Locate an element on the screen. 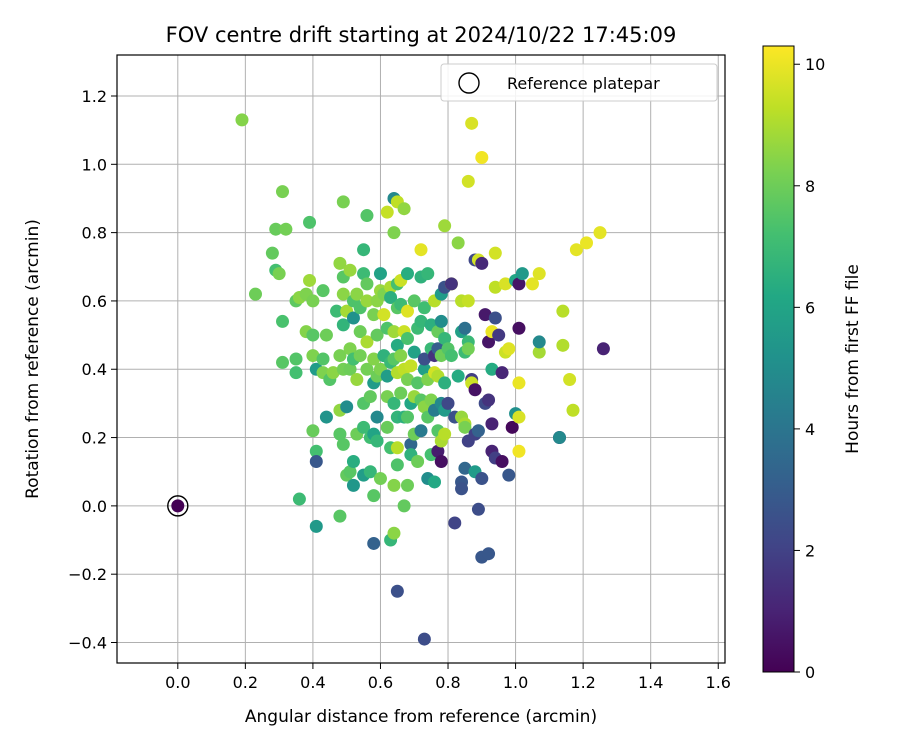  y-tick-label-3: 0.2 is located at coordinates (94, 438).